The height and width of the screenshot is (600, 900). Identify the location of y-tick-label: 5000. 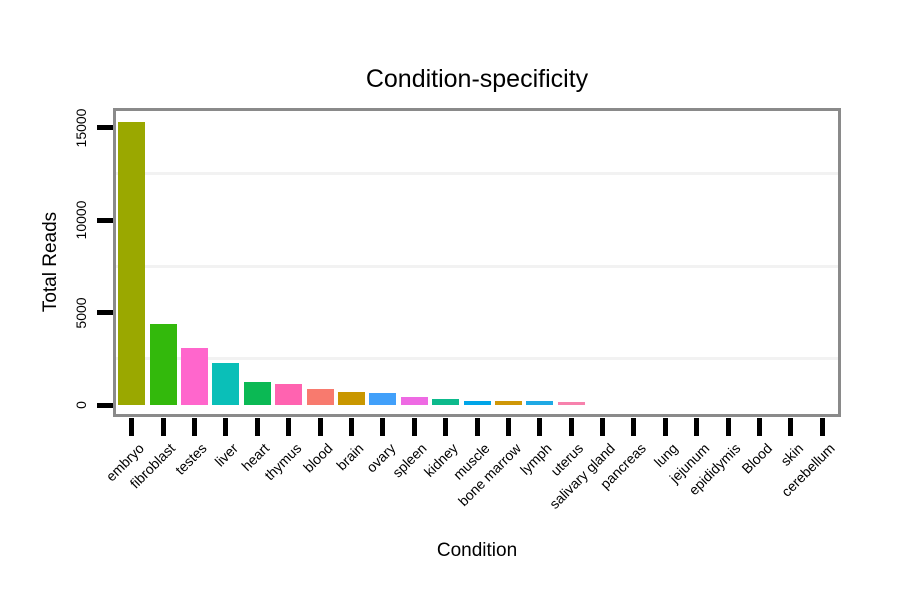
(81, 312).